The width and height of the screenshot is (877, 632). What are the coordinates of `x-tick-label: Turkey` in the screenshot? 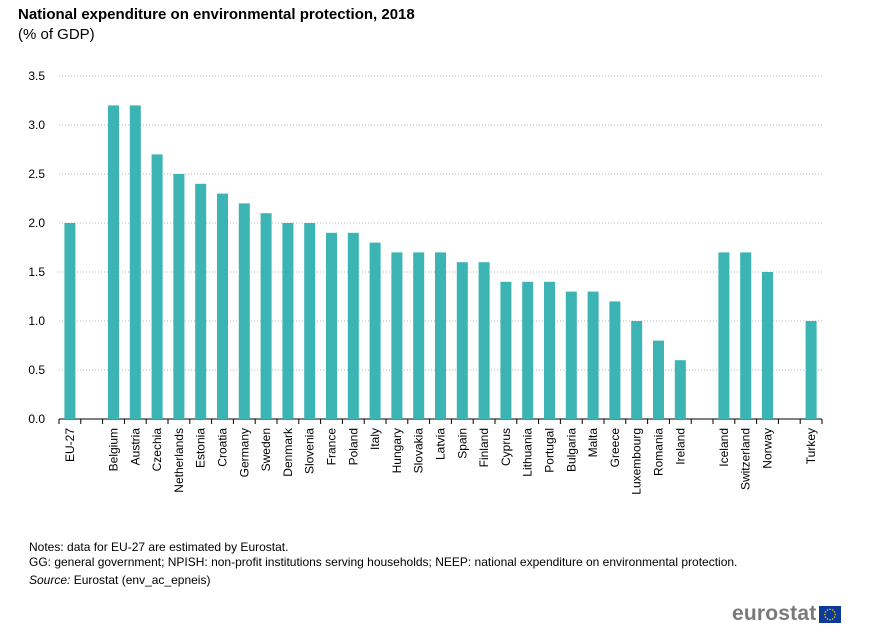 It's located at (811, 446).